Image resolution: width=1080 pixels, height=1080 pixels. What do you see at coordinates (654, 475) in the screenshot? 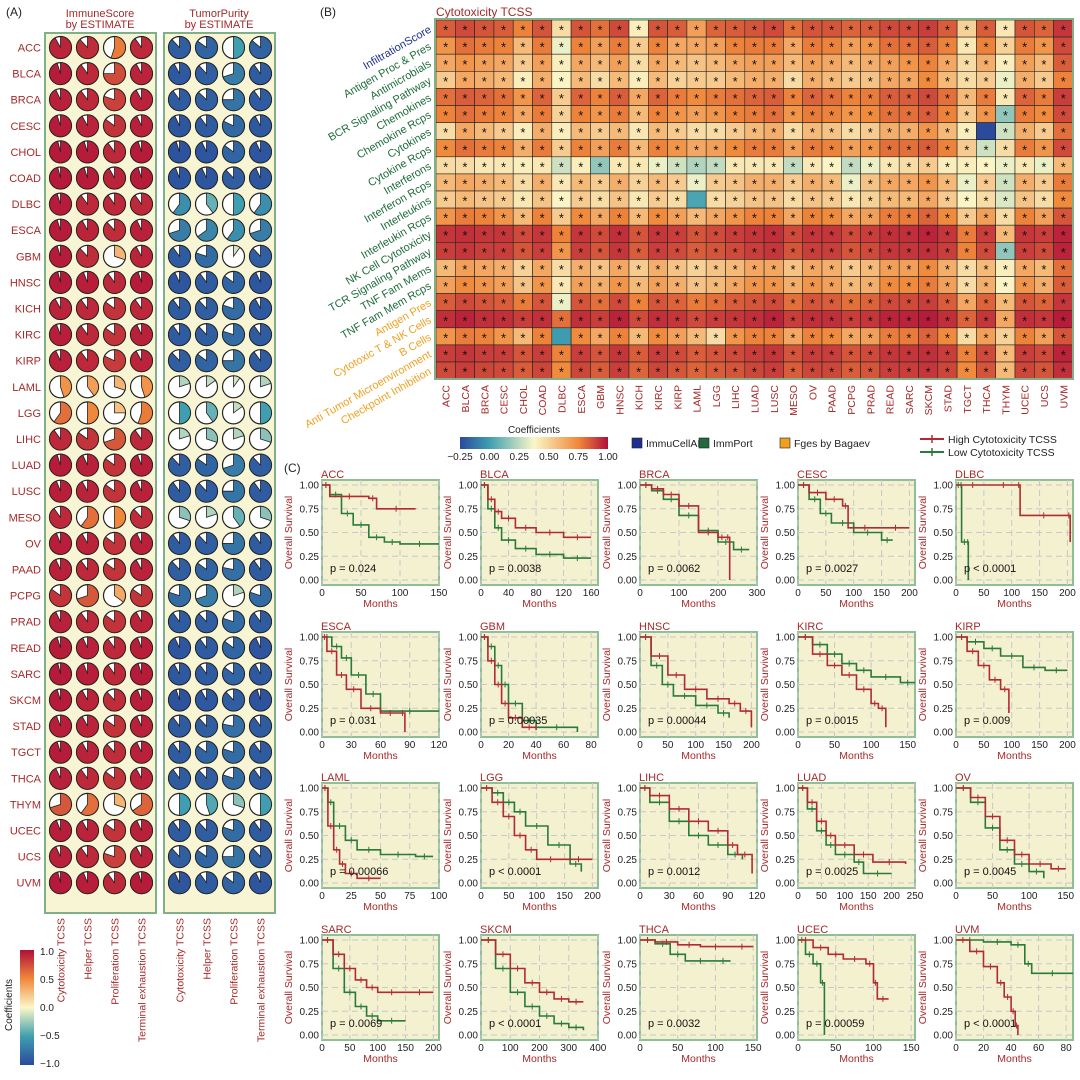
I see `km-plot-title: BRCA` at bounding box center [654, 475].